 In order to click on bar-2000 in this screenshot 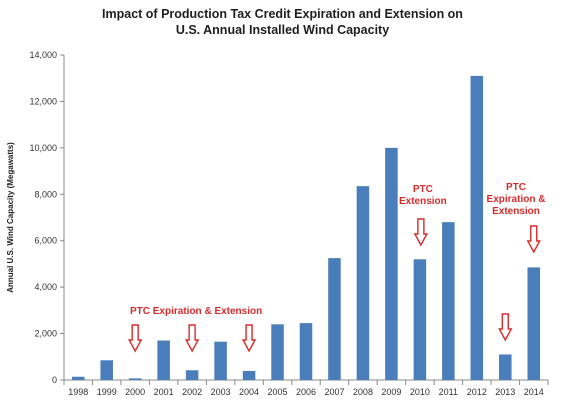, I will do `click(135, 379)`.